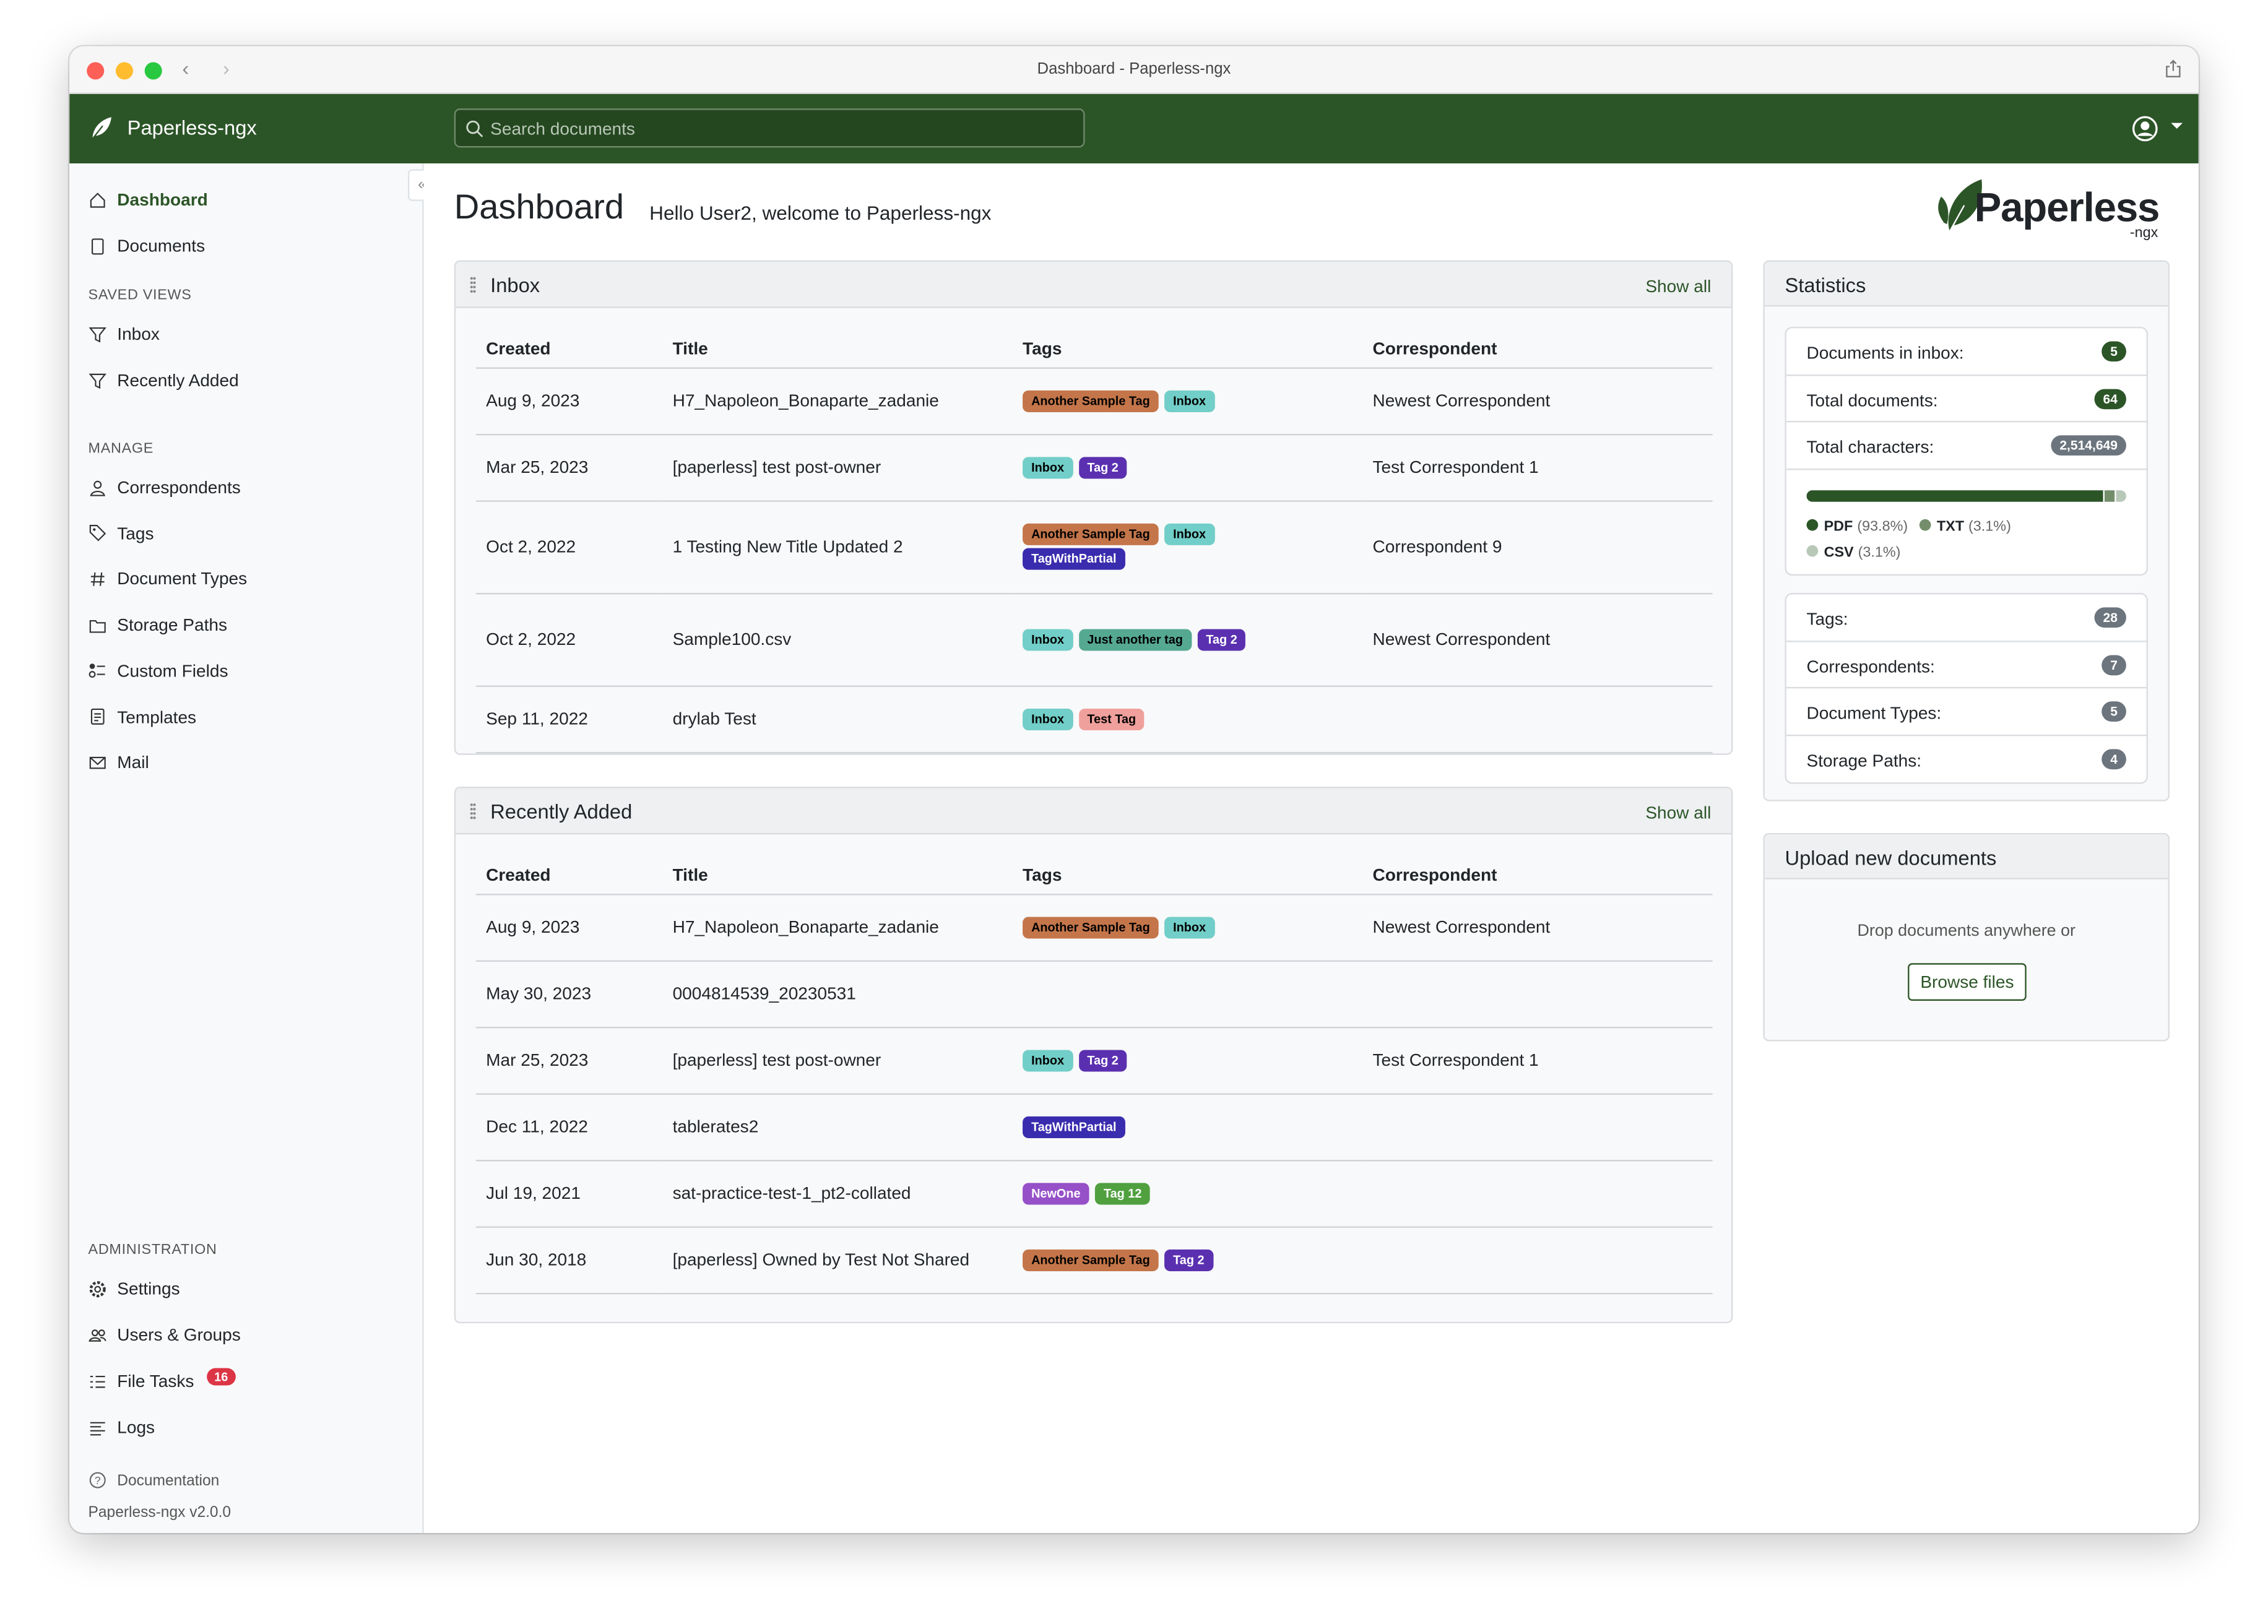  What do you see at coordinates (1678, 812) in the screenshot?
I see `recent-show-all-link: Show all` at bounding box center [1678, 812].